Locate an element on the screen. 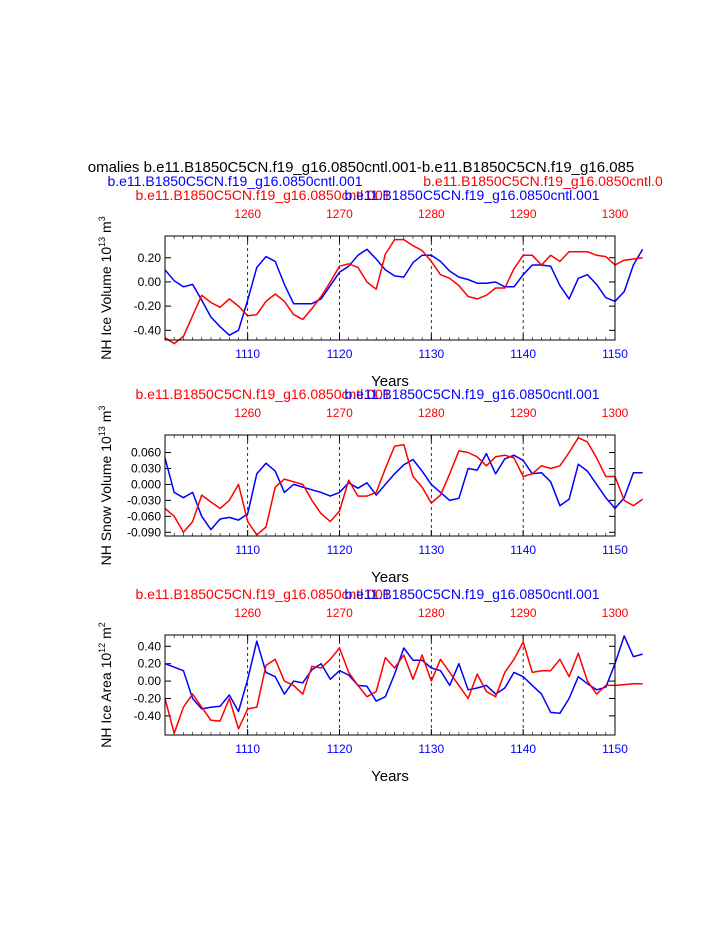 The image size is (723, 935). y-axis-label-name: NH Snow Volume is located at coordinates (106, 509).